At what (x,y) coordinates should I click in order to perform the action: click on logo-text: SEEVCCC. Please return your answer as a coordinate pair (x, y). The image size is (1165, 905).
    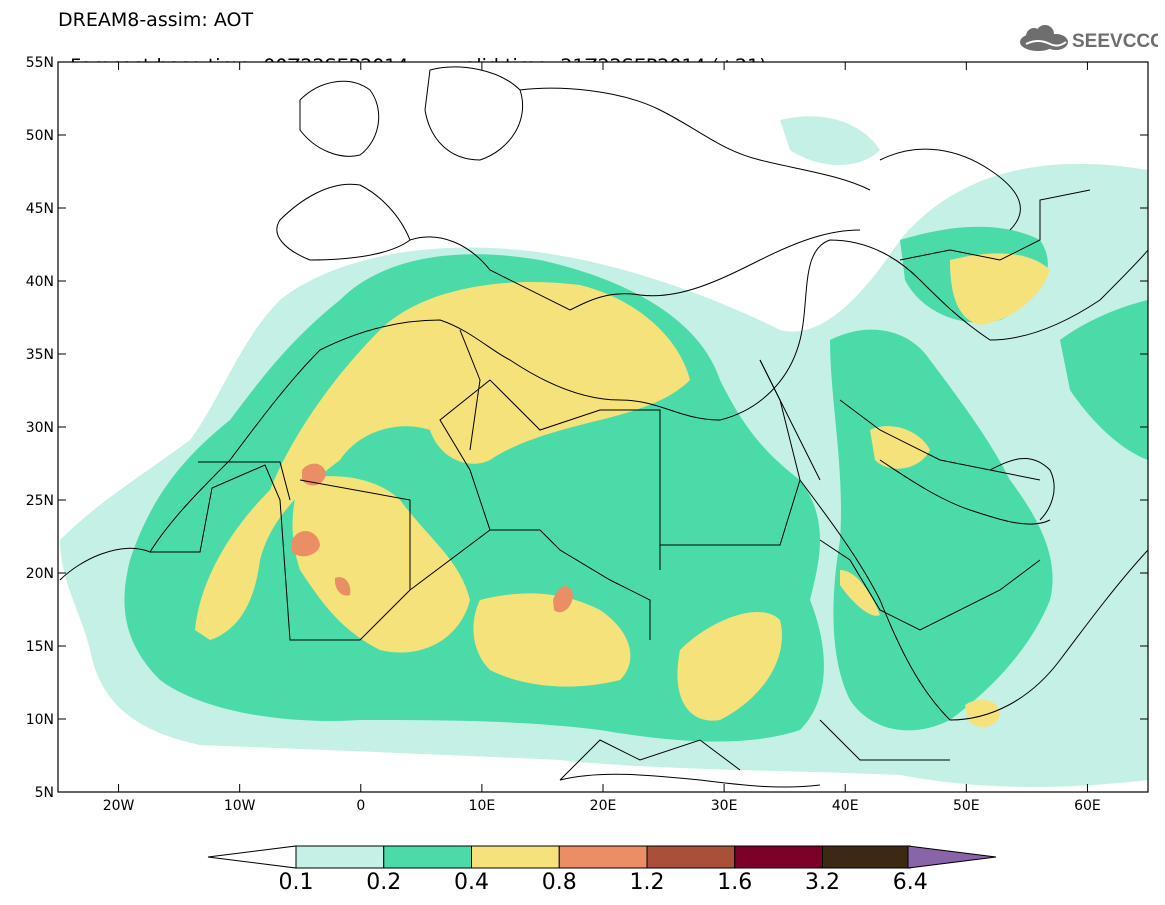
    Looking at the image, I should click on (1115, 41).